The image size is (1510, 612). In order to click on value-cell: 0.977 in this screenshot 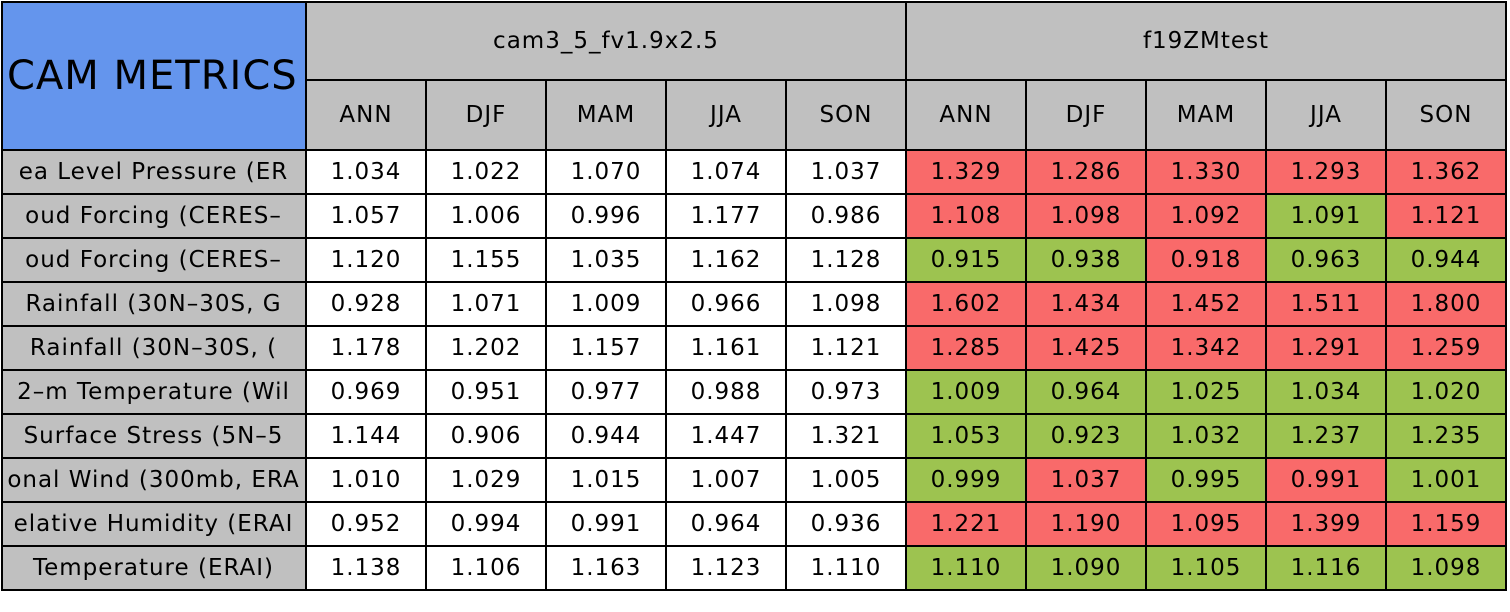, I will do `click(606, 392)`.